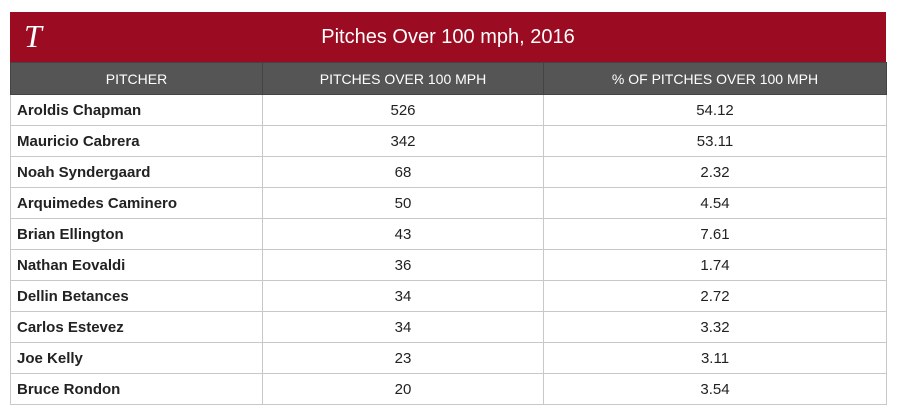  What do you see at coordinates (136, 110) in the screenshot?
I see `pitcher-name: Aroldis Chapman` at bounding box center [136, 110].